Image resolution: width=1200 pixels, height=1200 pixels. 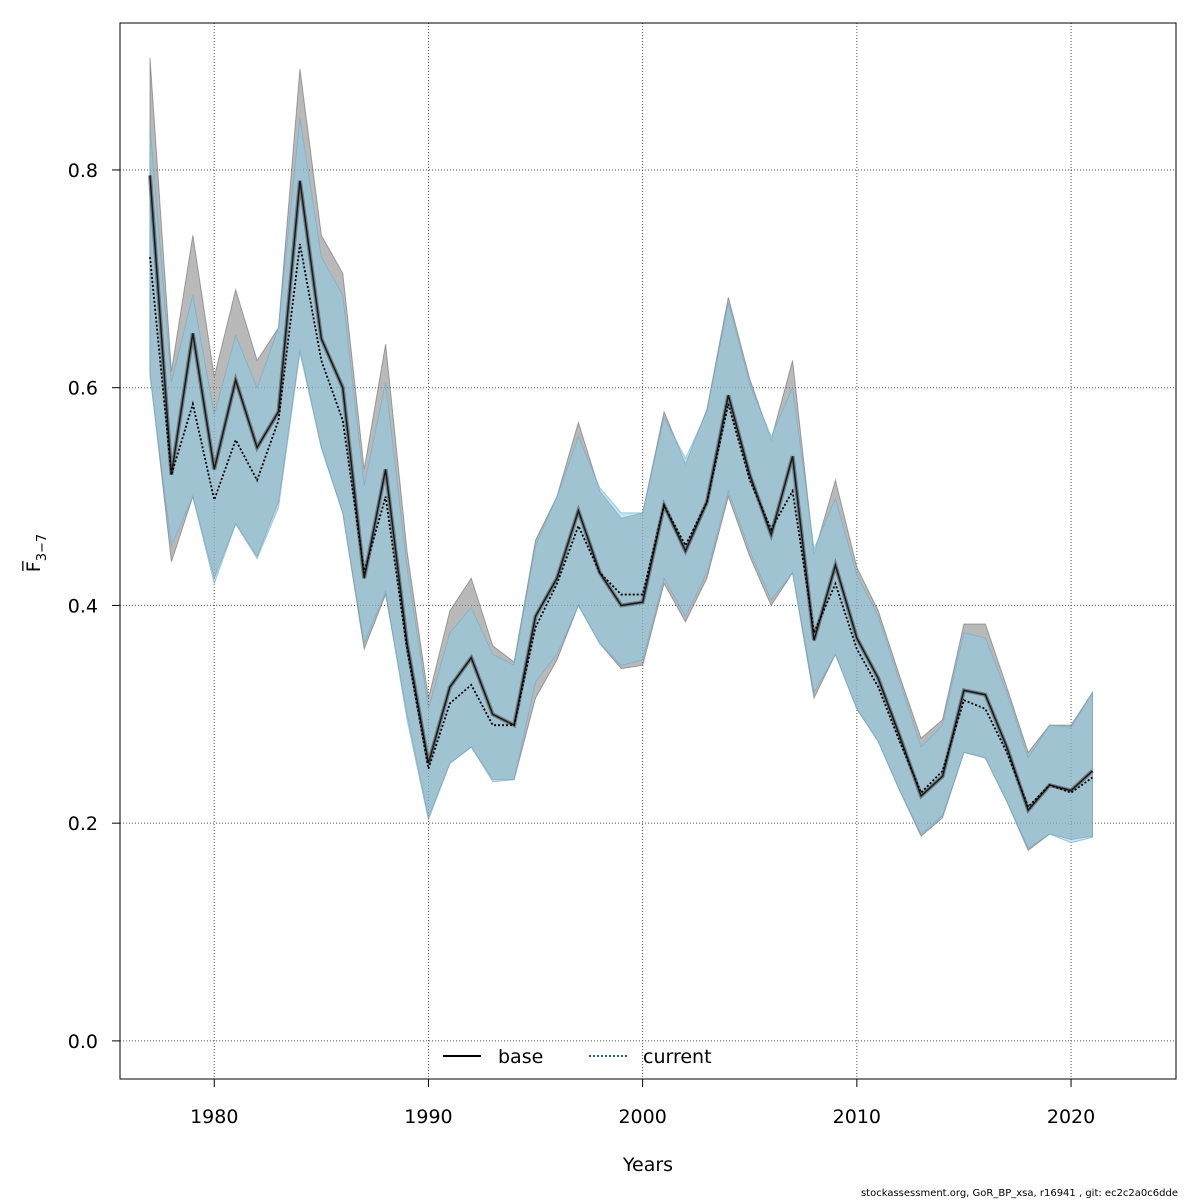 What do you see at coordinates (520, 1057) in the screenshot?
I see `legend-label-base: base` at bounding box center [520, 1057].